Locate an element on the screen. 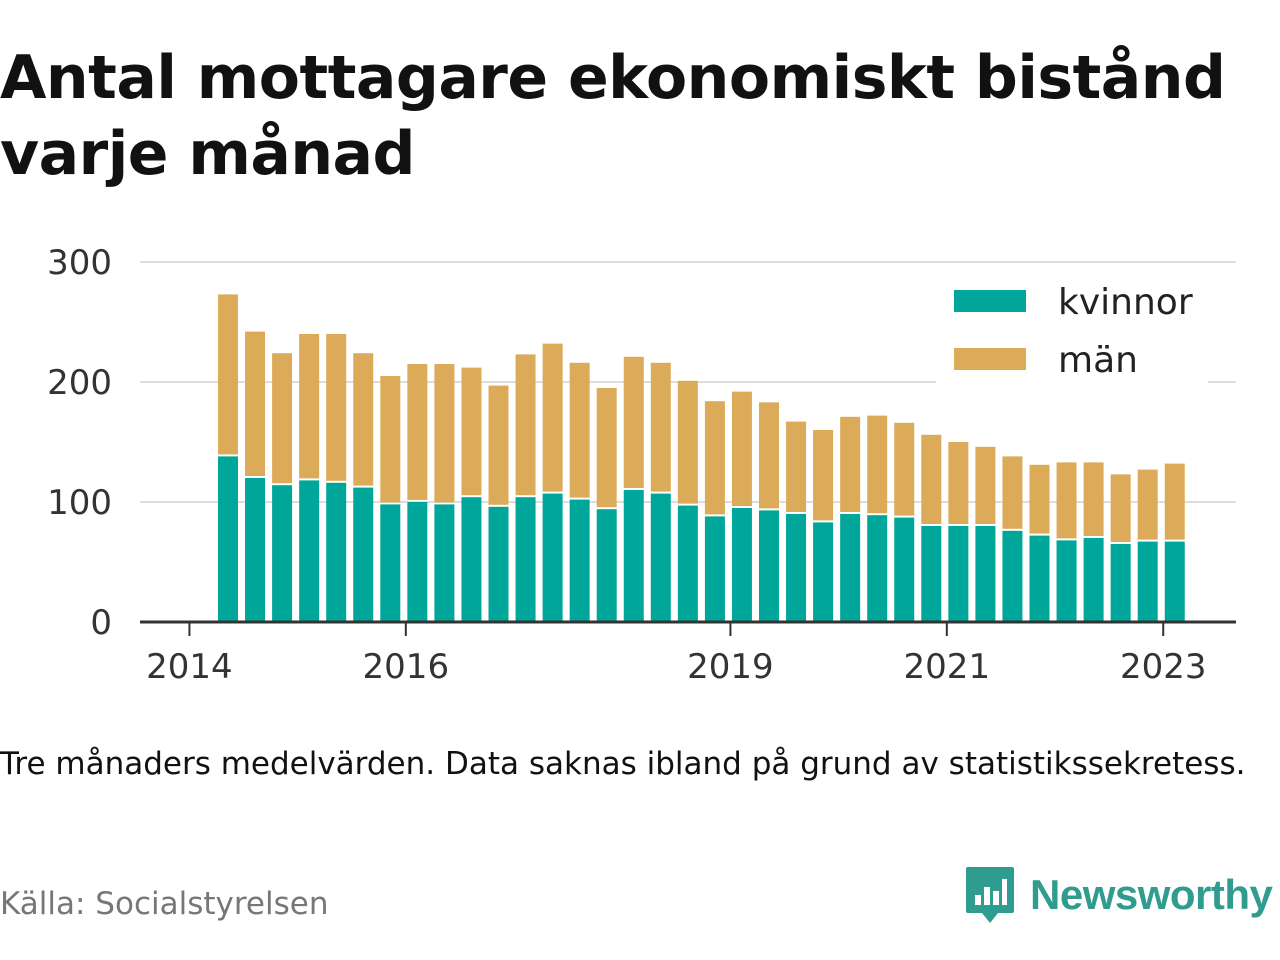 The height and width of the screenshot is (960, 1280). y-tick-label: 0 is located at coordinates (101, 623).